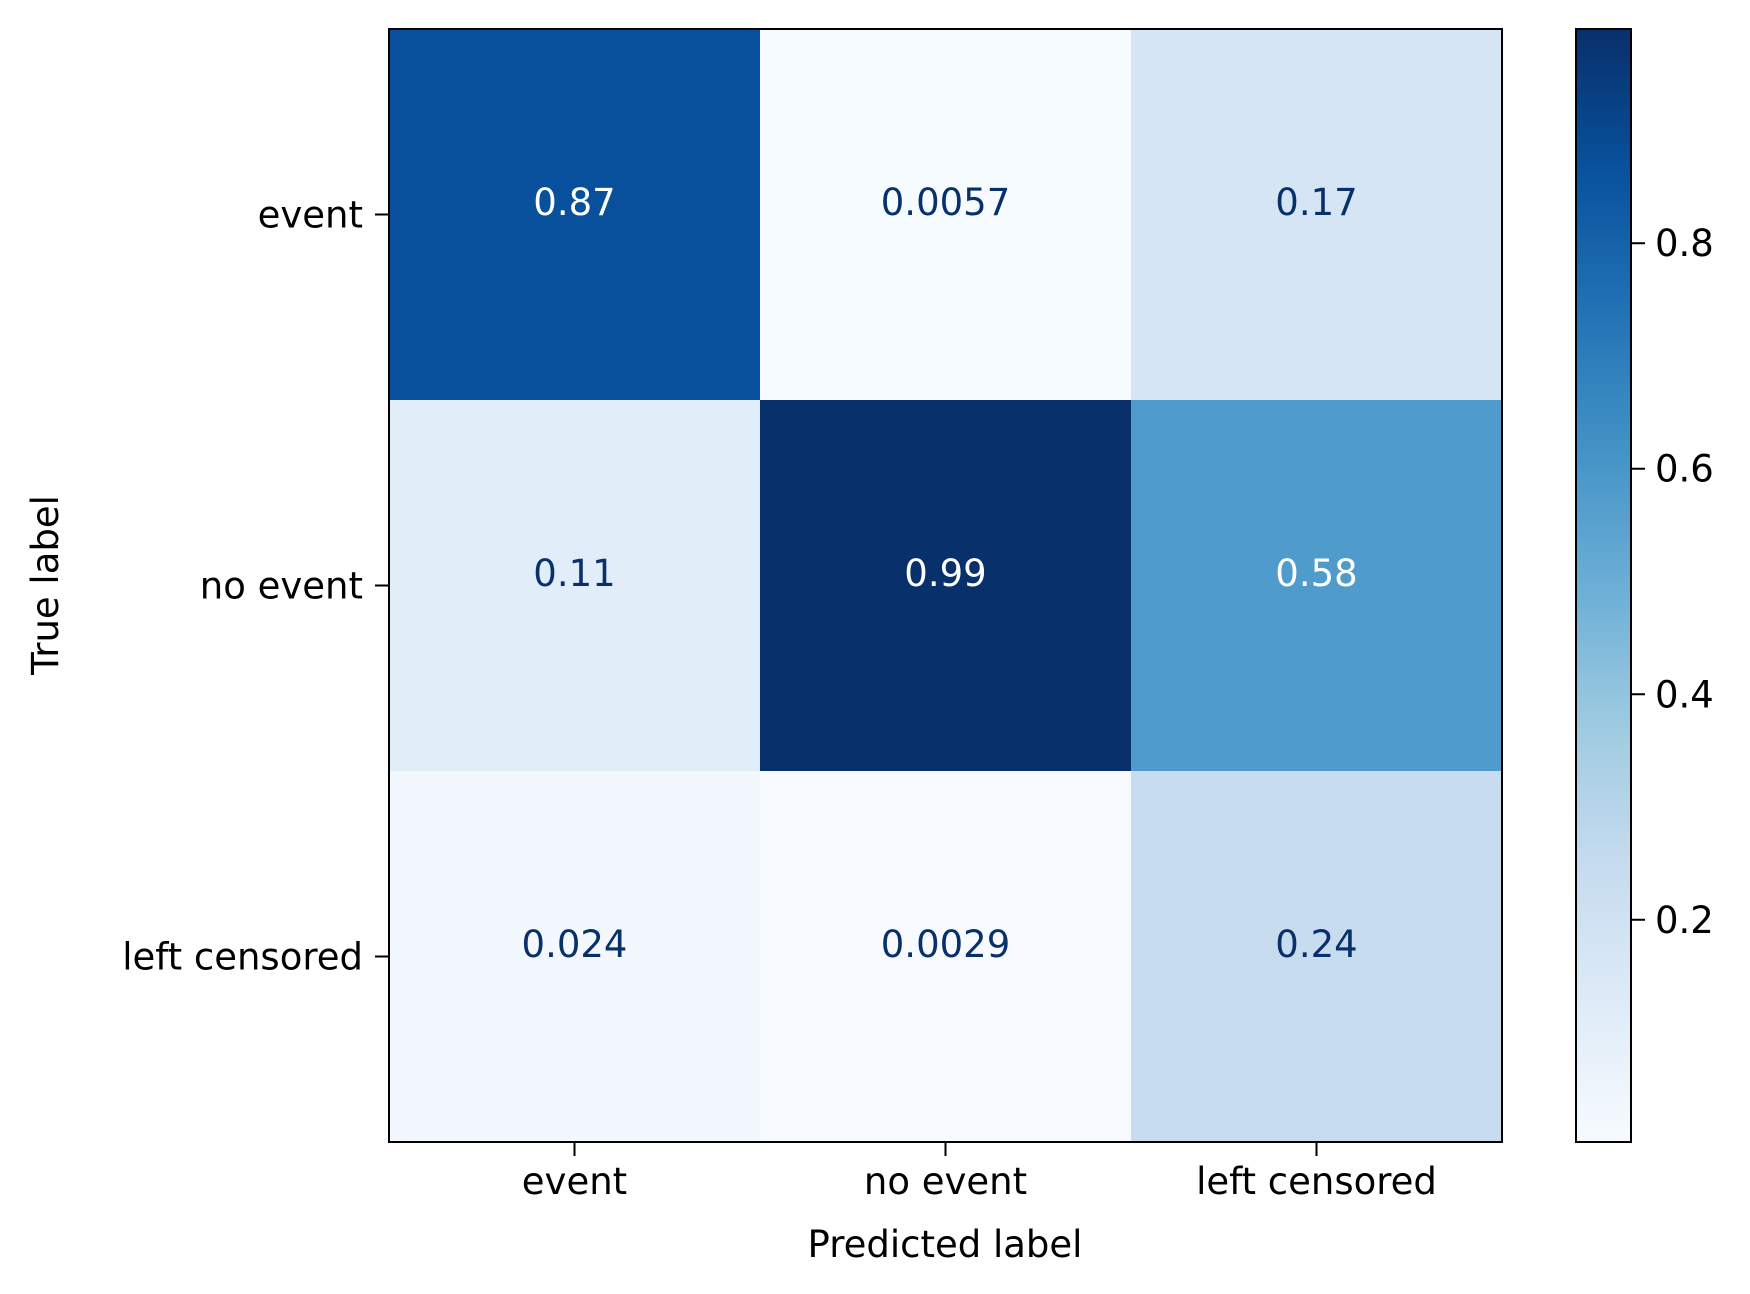 Image resolution: width=1750 pixels, height=1294 pixels. I want to click on heatmap-cell-r2-c0, so click(575, 957).